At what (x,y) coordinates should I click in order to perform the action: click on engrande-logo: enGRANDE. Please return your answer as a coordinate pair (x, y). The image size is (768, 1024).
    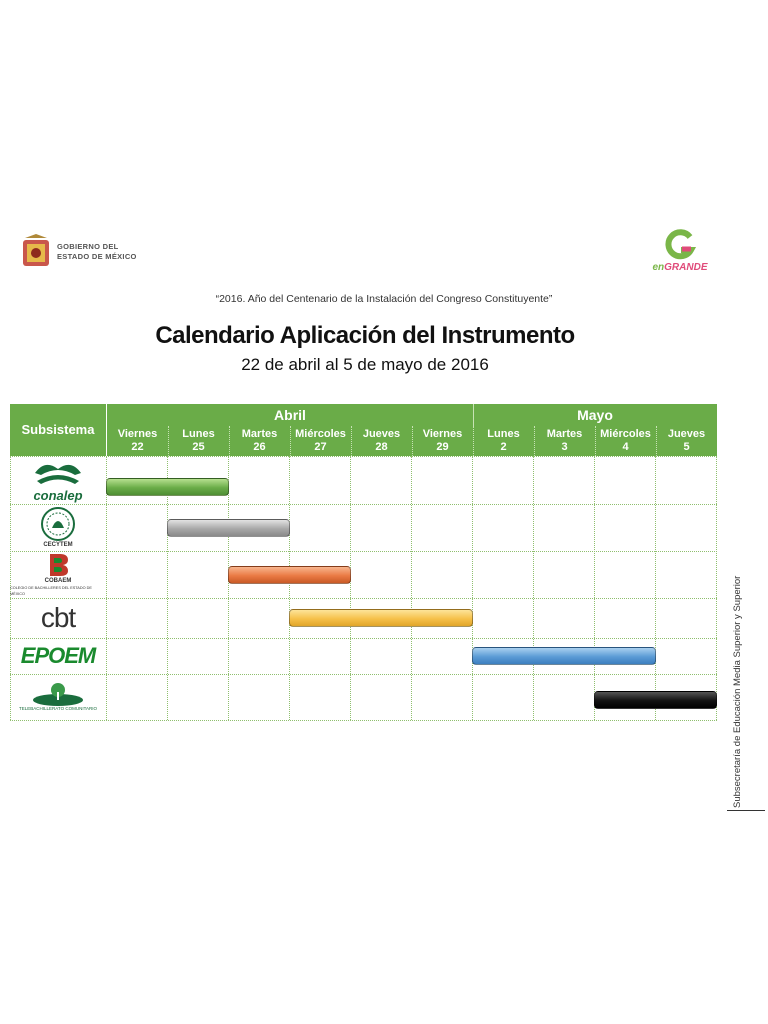
    Looking at the image, I should click on (680, 254).